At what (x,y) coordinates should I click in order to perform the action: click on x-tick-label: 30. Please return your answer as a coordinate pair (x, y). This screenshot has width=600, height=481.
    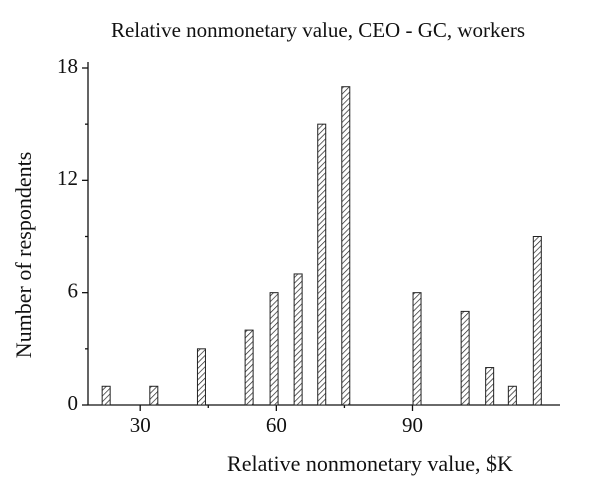
    Looking at the image, I should click on (140, 425).